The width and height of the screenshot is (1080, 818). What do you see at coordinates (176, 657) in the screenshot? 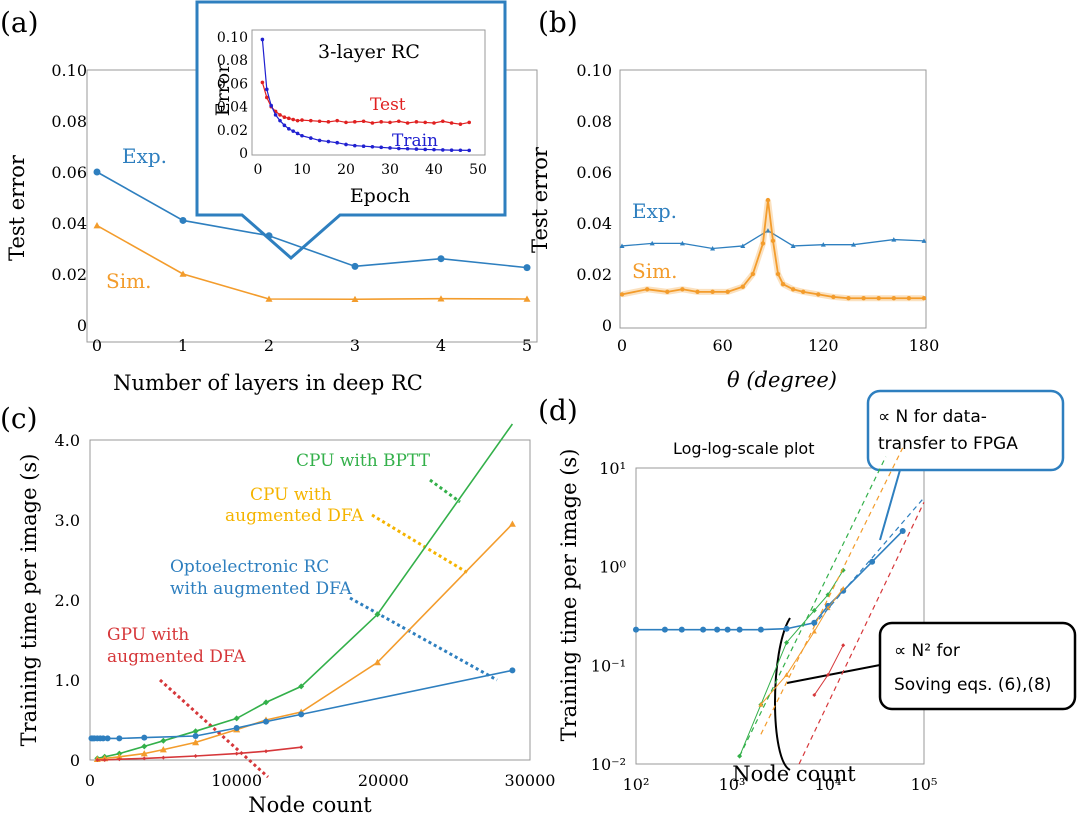
I see `c-label-gpu-2: augmented DFA` at bounding box center [176, 657].